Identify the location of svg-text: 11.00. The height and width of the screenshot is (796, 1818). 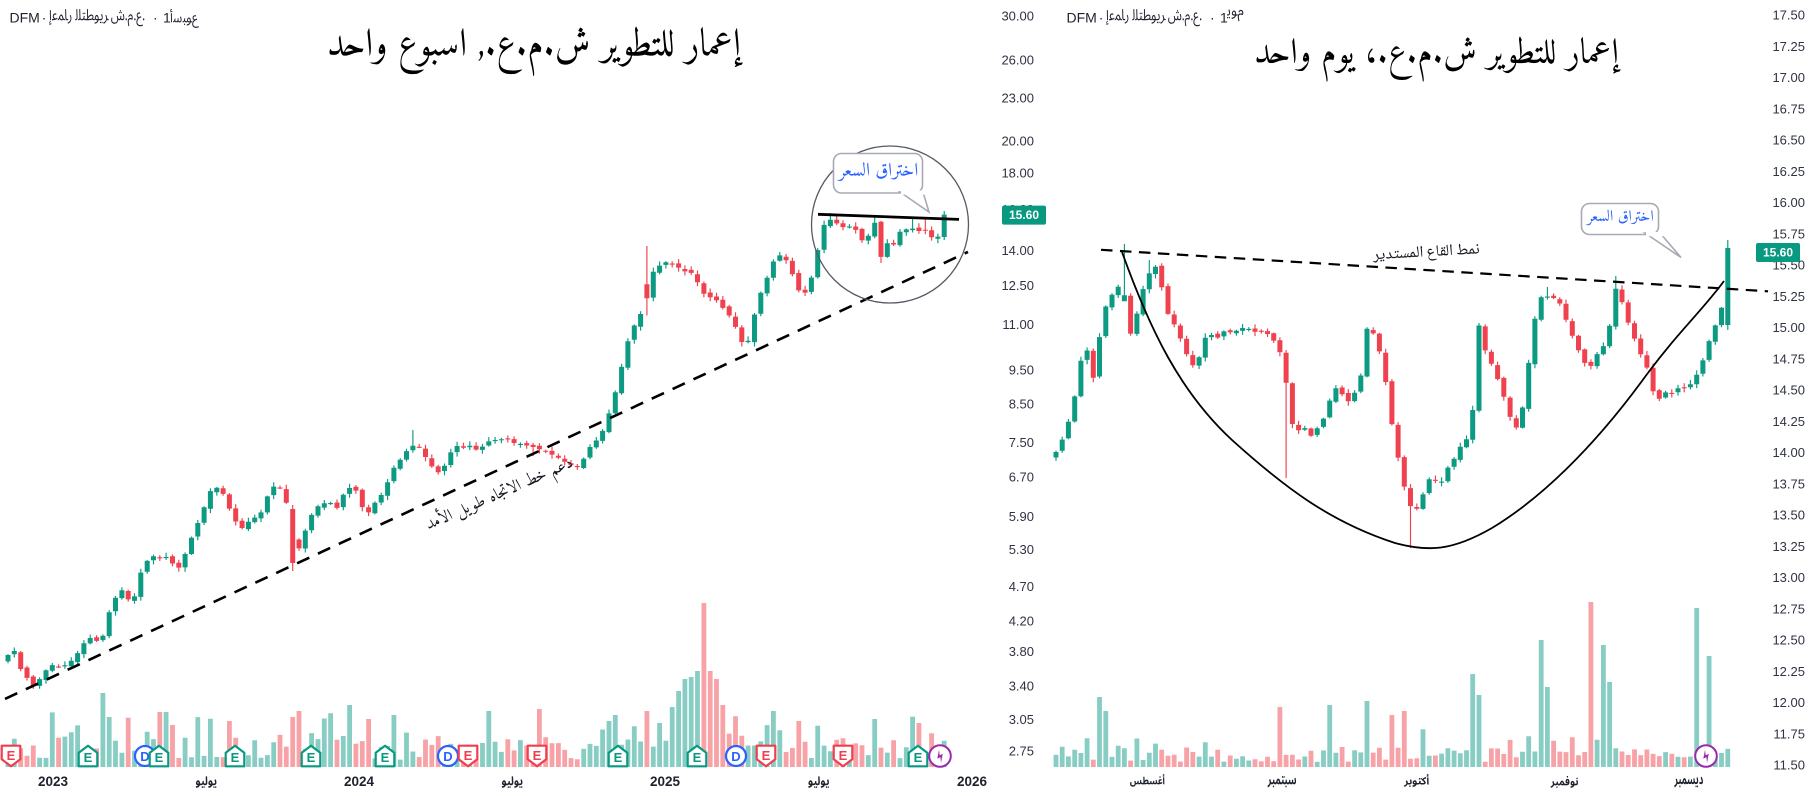
(1018, 324).